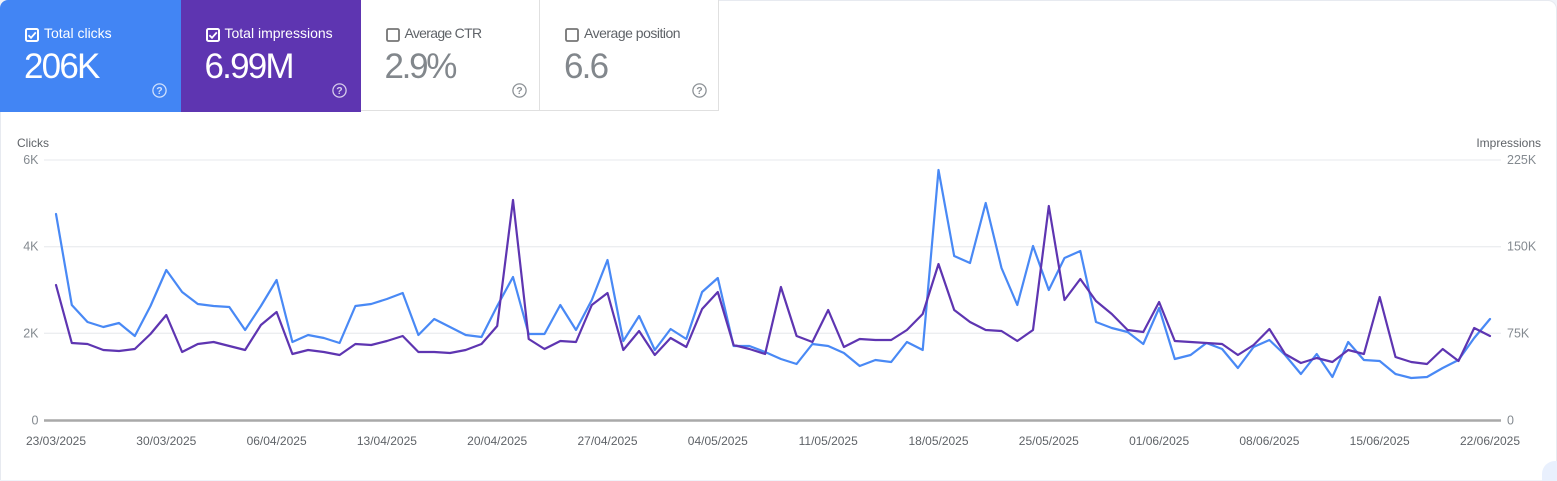 The image size is (1557, 481). What do you see at coordinates (1518, 333) in the screenshot?
I see `svg-text: 75K` at bounding box center [1518, 333].